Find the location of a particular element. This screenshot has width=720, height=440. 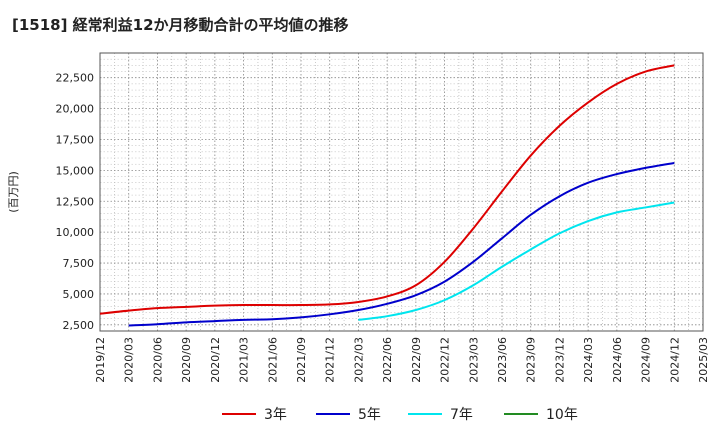

chart-title: [1518] 経常利益12か月移動合計の平均値の推移 is located at coordinates (180, 25).